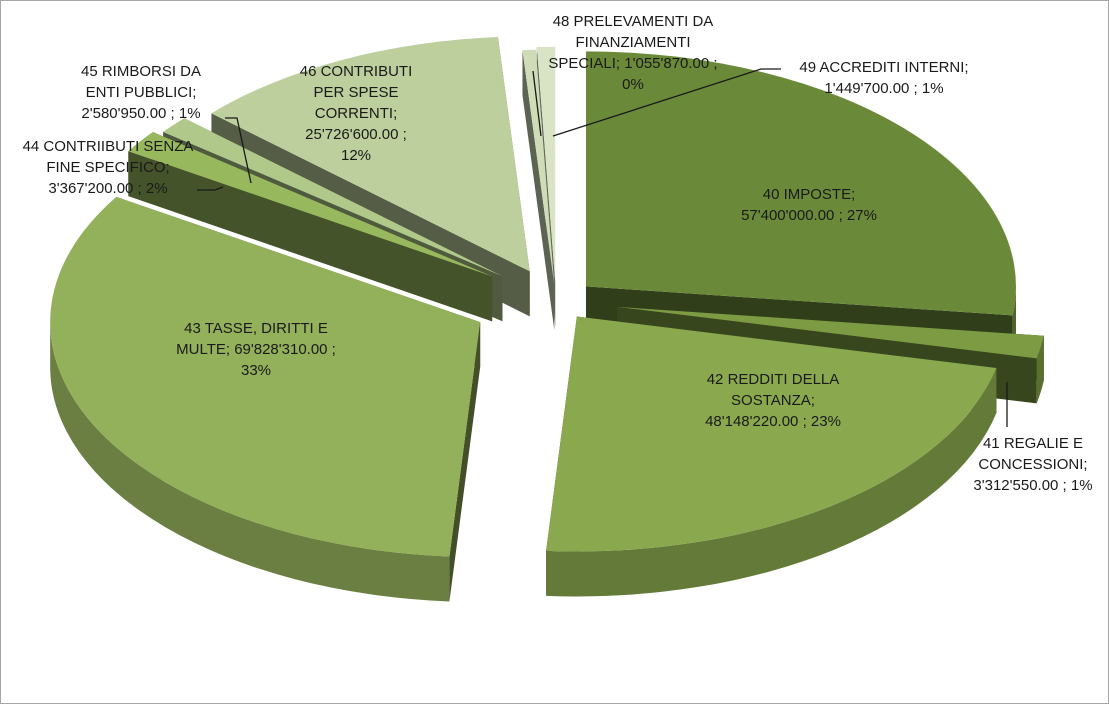 The height and width of the screenshot is (705, 1109). Describe the element at coordinates (356, 71) in the screenshot. I see `data-label-line: 46 CONTRIBUTI` at that location.